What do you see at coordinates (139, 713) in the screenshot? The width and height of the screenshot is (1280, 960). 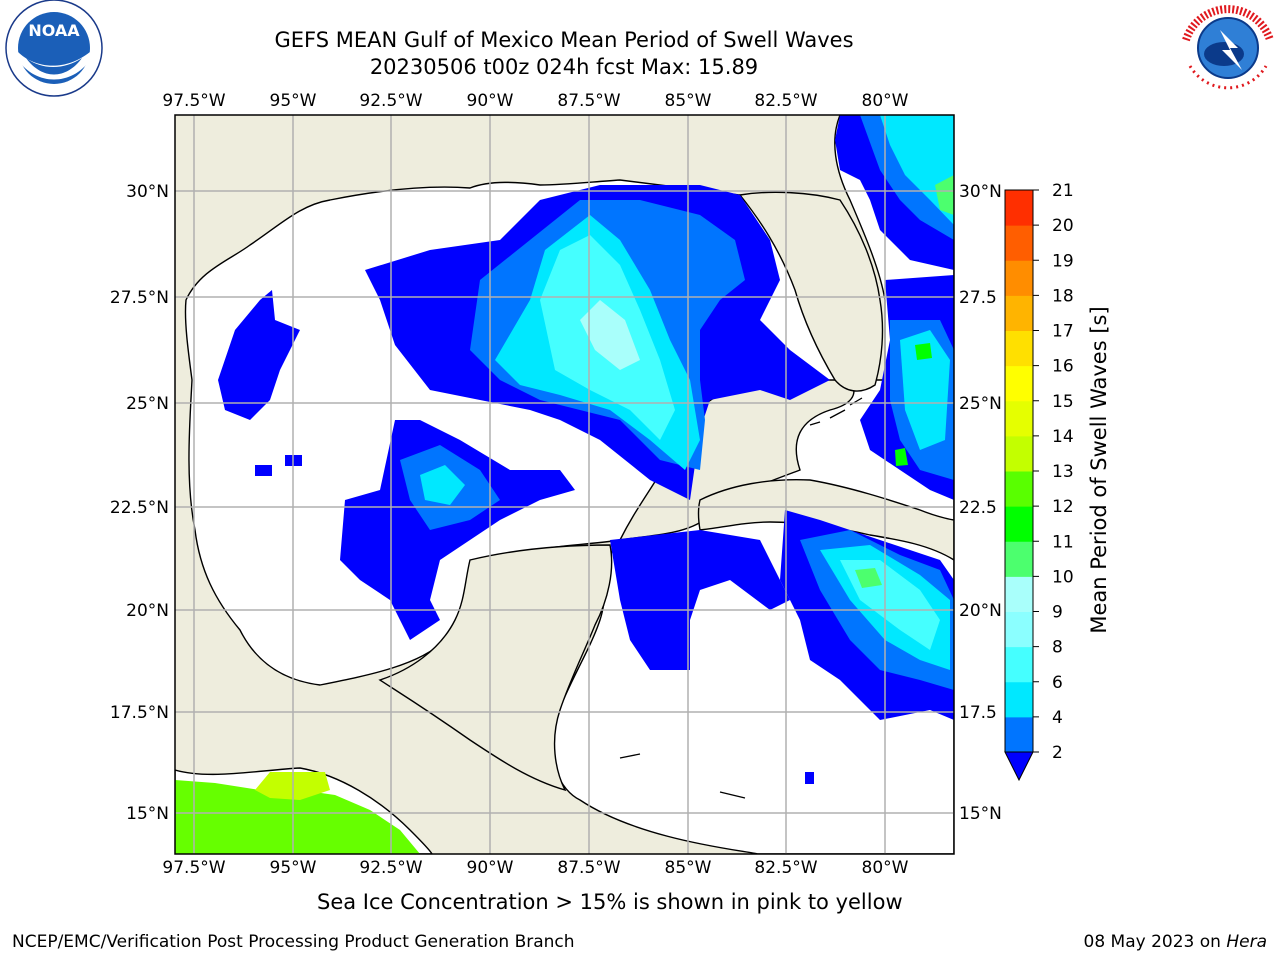 I see `lat-tick-left: 17.5°N` at bounding box center [139, 713].